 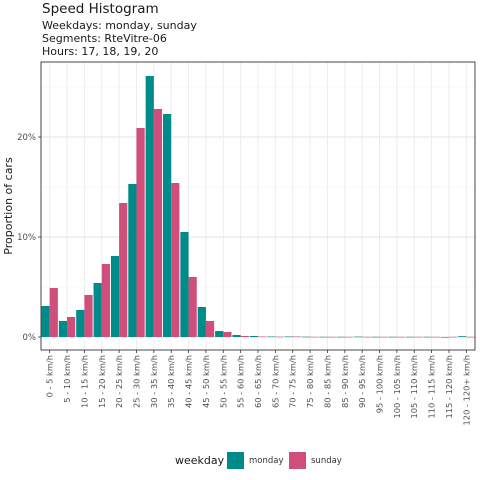 What do you see at coordinates (26, 138) in the screenshot?
I see `y-tick-label-2: 20%` at bounding box center [26, 138].